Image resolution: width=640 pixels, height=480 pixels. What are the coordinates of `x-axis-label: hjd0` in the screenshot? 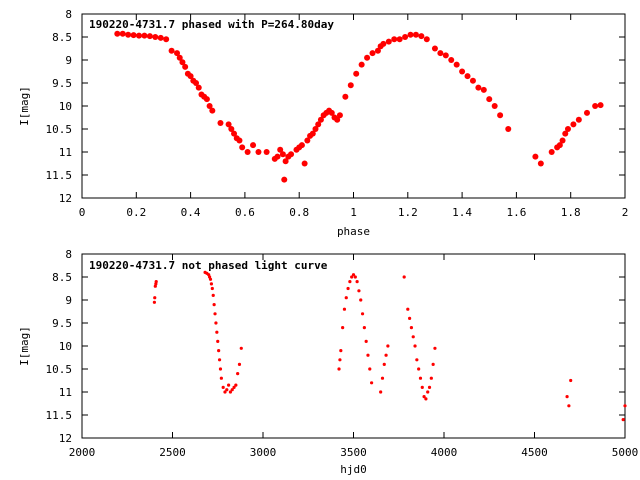 It's located at (353, 469).